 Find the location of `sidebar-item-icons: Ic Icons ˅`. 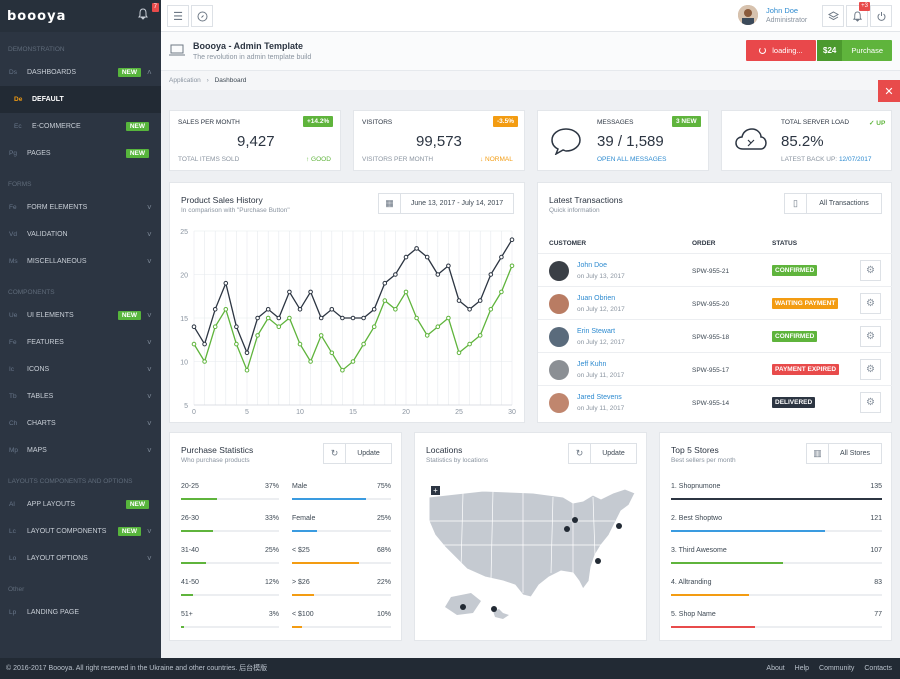

sidebar-item-icons: Ic Icons ˅ is located at coordinates (80, 369).